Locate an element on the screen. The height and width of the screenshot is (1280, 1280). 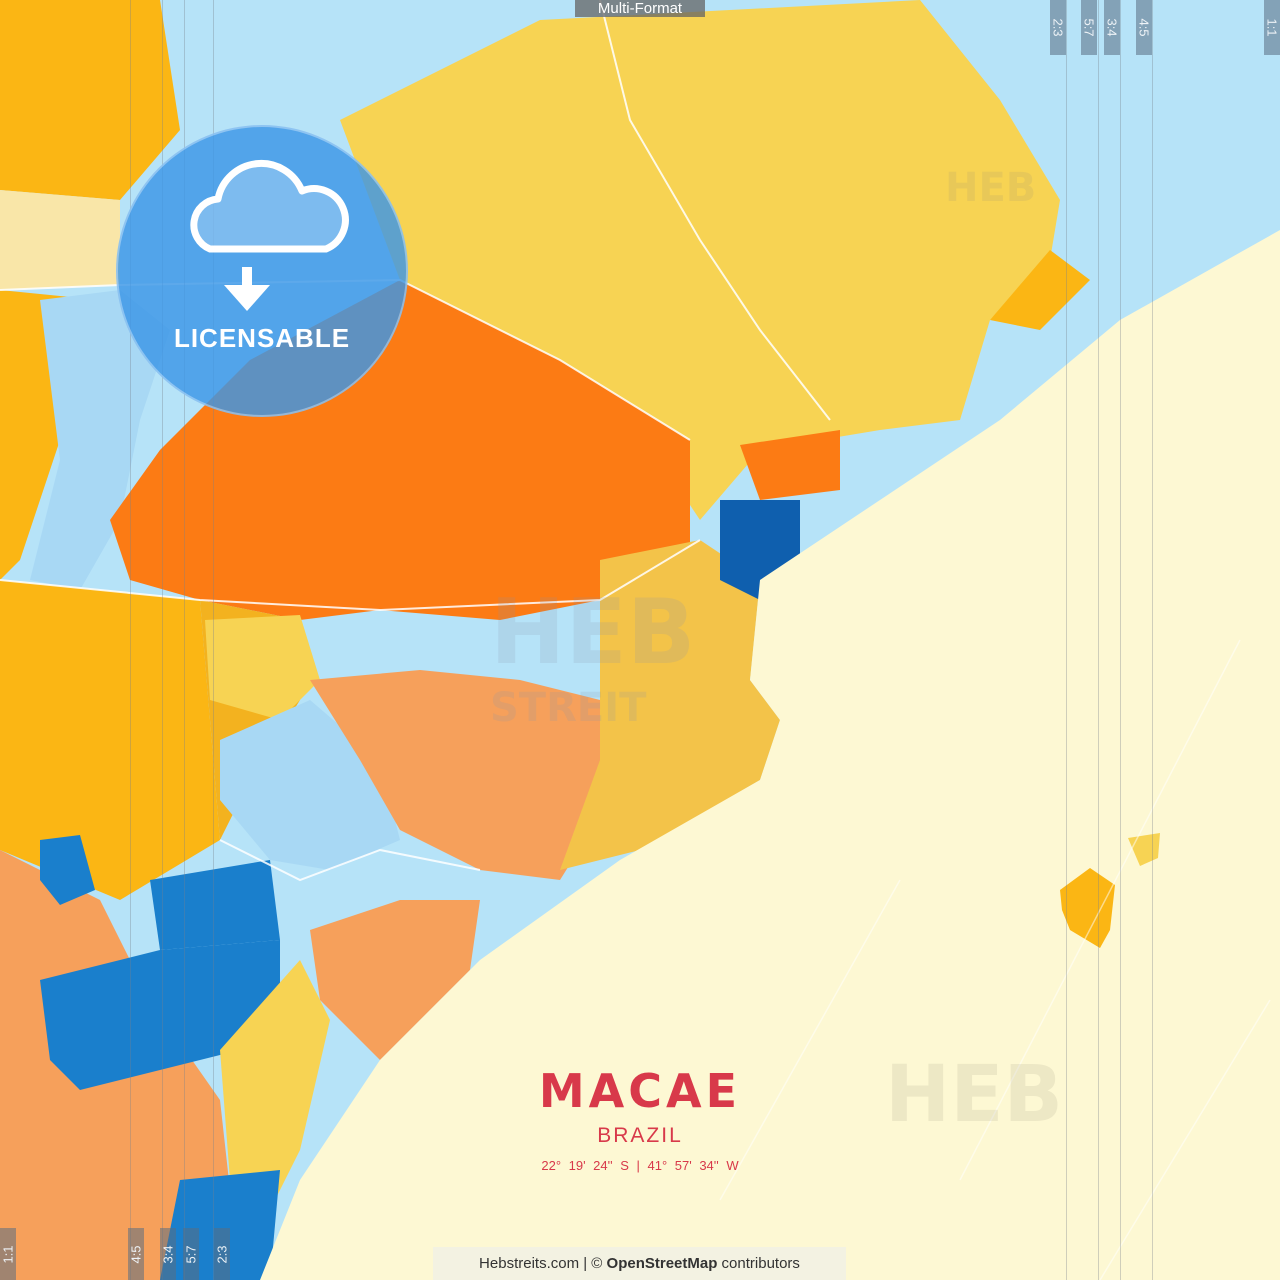
watermark-bottom: HEB is located at coordinates (974, 1095).